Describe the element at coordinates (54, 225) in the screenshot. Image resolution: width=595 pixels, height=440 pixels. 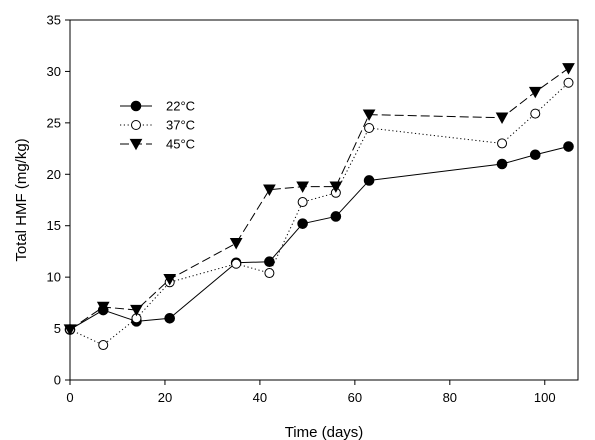
I see `y-tick-label: 15` at that location.